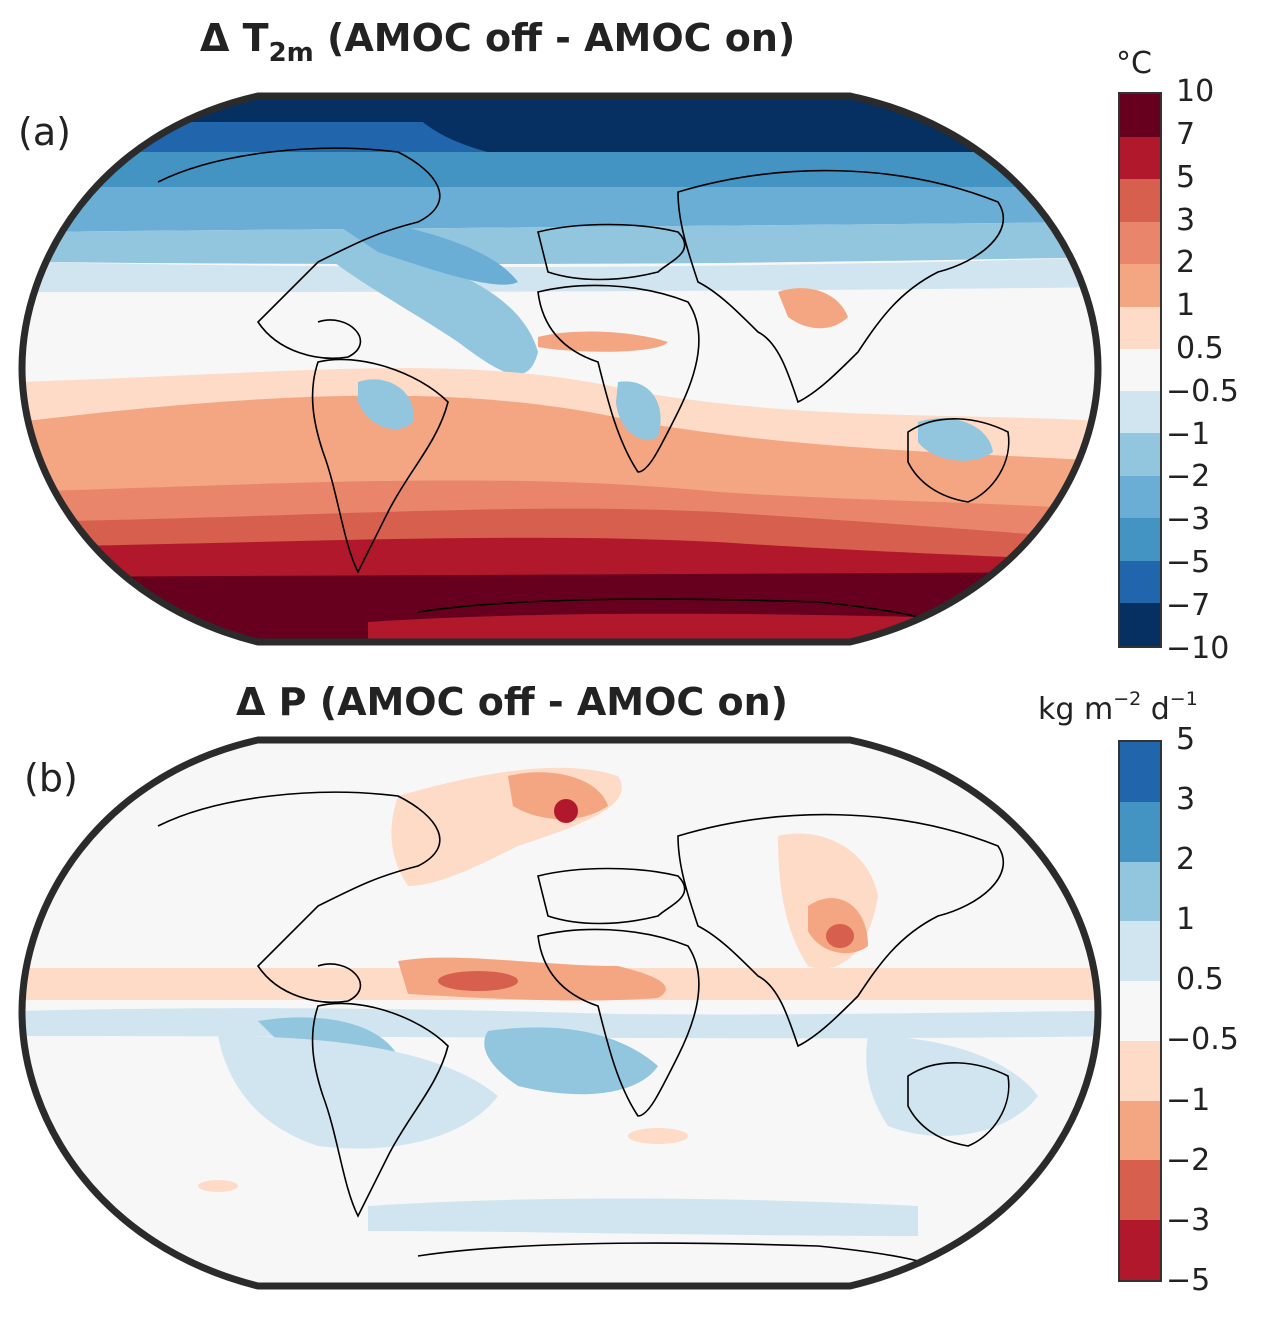 This screenshot has width=1273, height=1318. What do you see at coordinates (1186, 305) in the screenshot?
I see `colorbar-a-tick: 1` at bounding box center [1186, 305].